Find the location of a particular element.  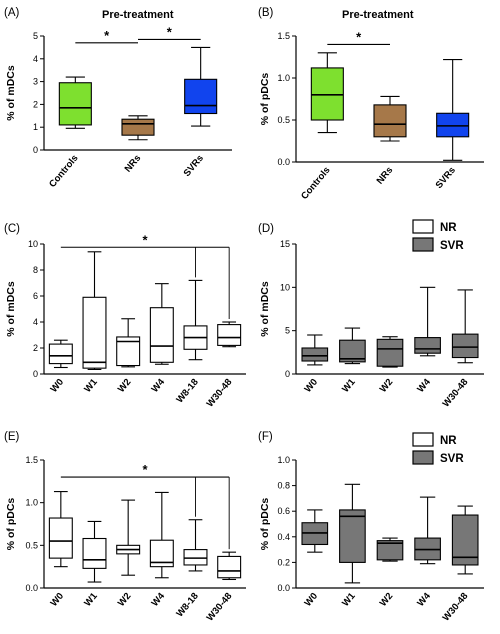

y-axis-title-e: % of pDCs is located at coordinates (11, 524).